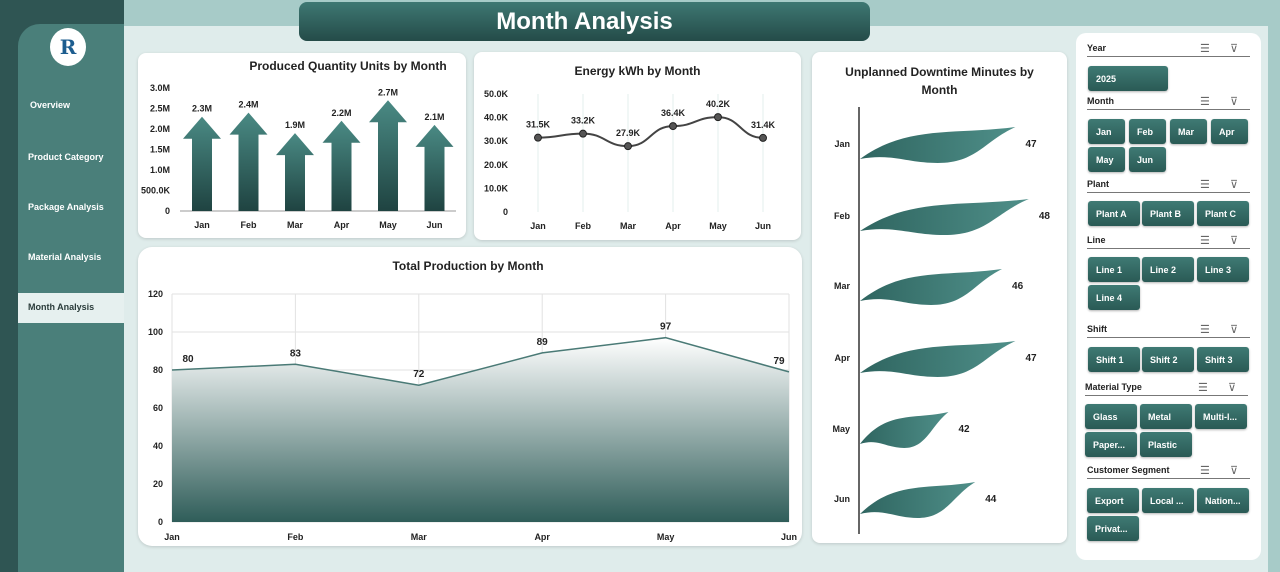 The height and width of the screenshot is (572, 1280). What do you see at coordinates (1147, 131) in the screenshot?
I see `slicer-item-button: Feb` at bounding box center [1147, 131].